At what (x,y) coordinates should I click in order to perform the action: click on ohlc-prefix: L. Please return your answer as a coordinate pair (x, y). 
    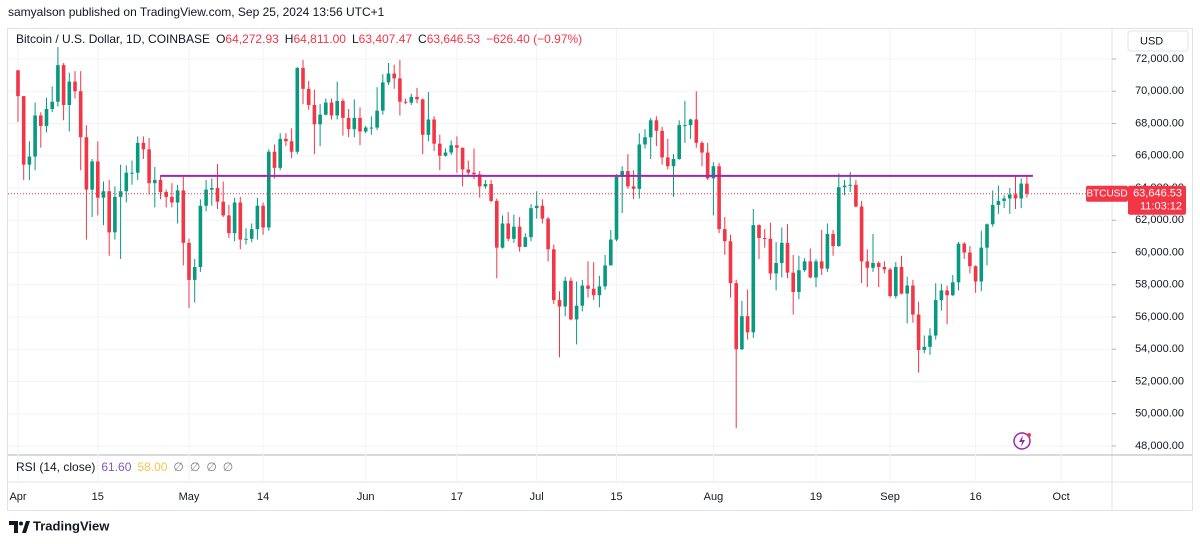
    Looking at the image, I should click on (355, 39).